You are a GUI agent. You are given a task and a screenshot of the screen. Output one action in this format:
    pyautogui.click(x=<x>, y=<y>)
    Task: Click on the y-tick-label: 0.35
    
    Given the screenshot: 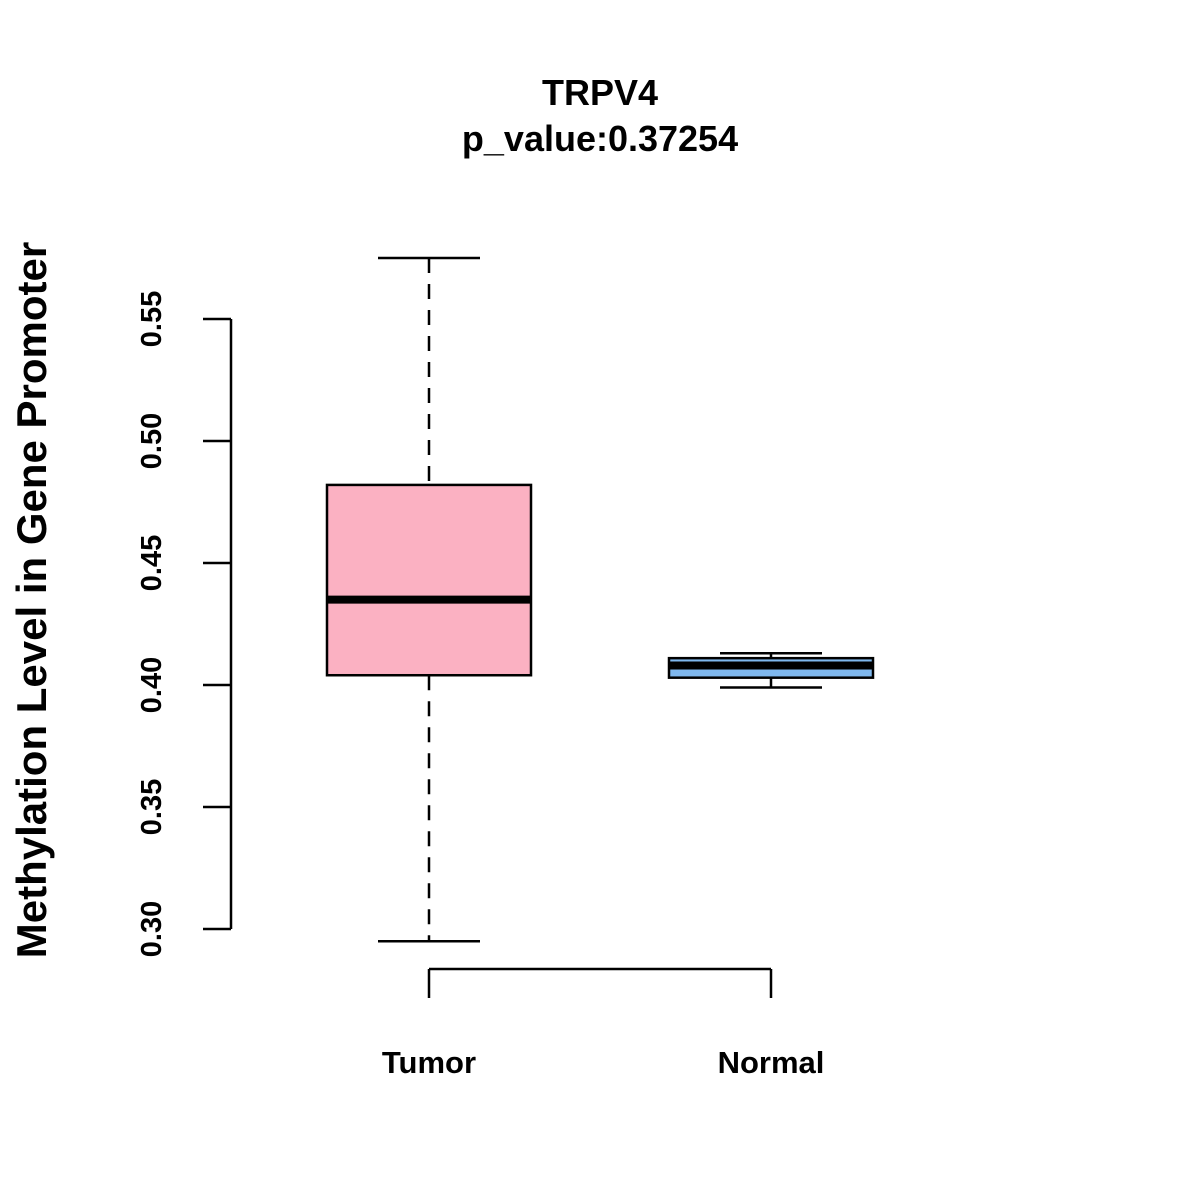 What is the action you would take?
    pyautogui.click(x=152, y=807)
    